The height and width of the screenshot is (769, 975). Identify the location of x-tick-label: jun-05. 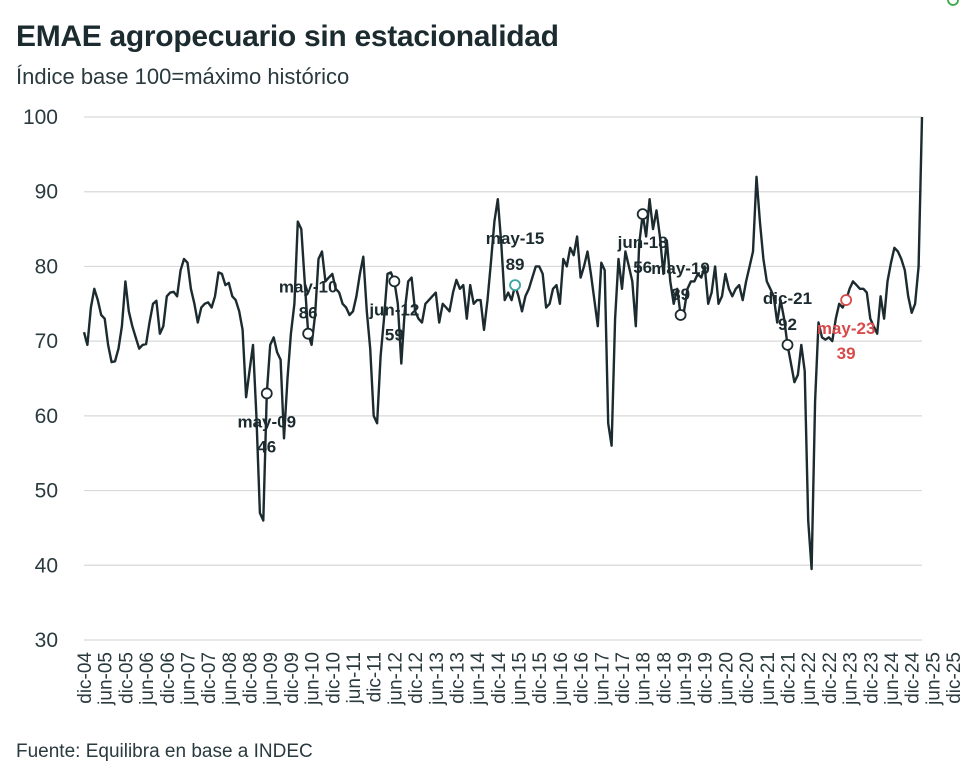
(106, 679).